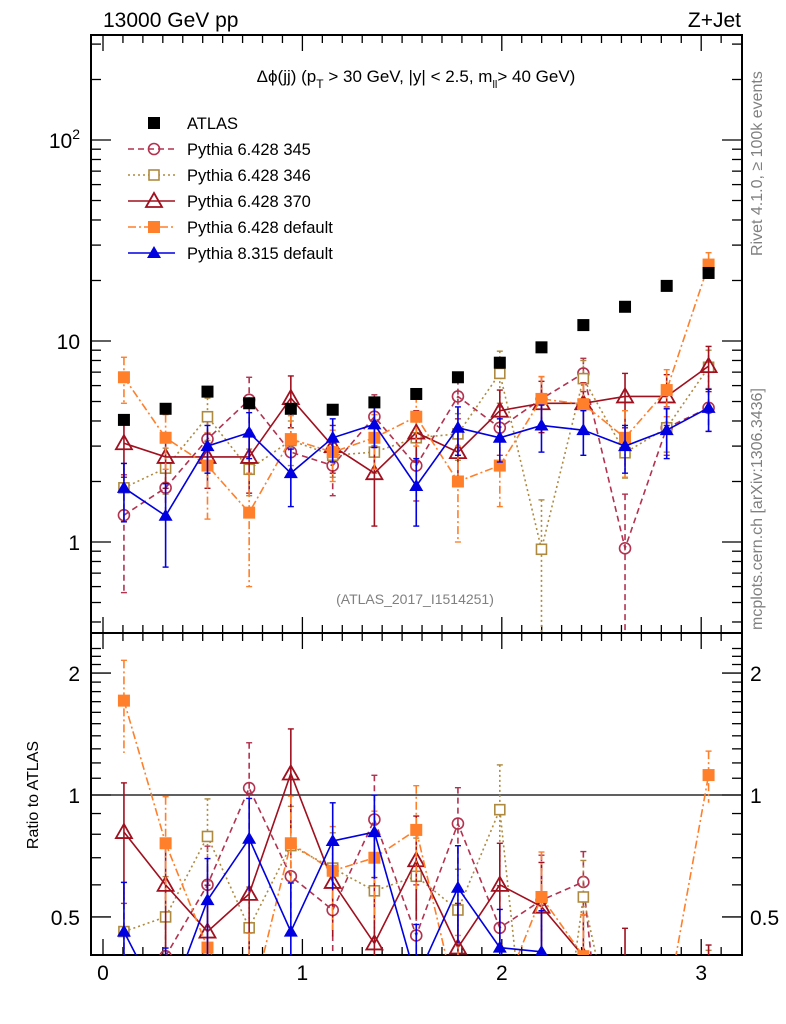 This screenshot has width=786, height=1024. I want to click on ratio-y-tick-label-right: 0.5, so click(764, 918).